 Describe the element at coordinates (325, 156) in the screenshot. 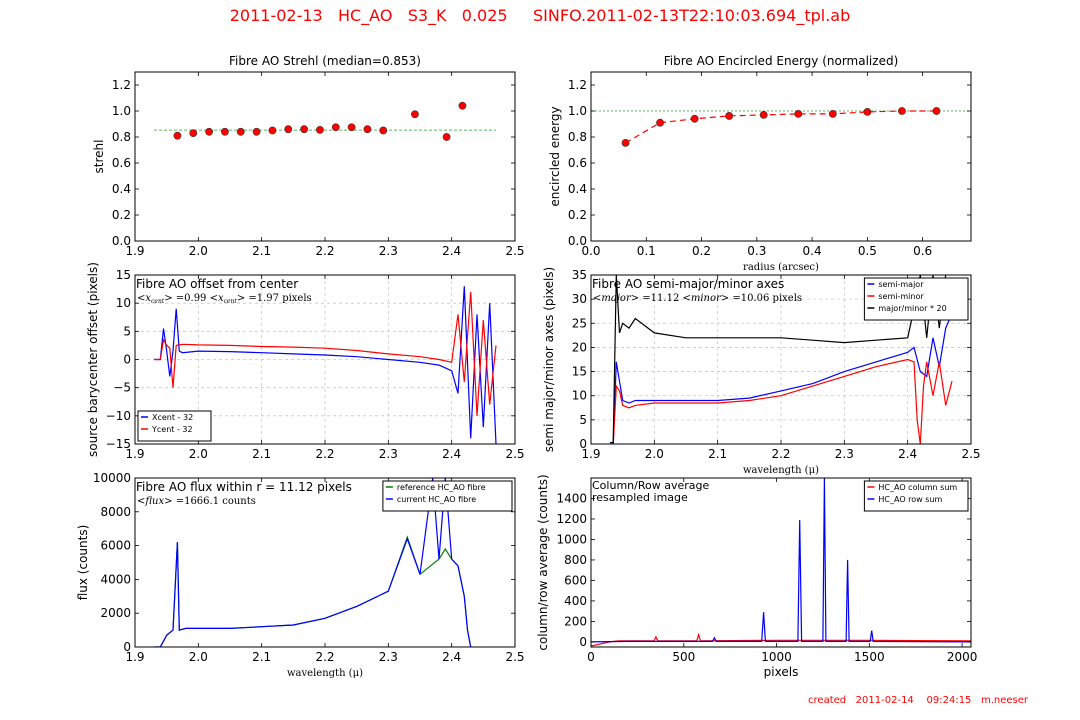

I see `axes-frame` at that location.